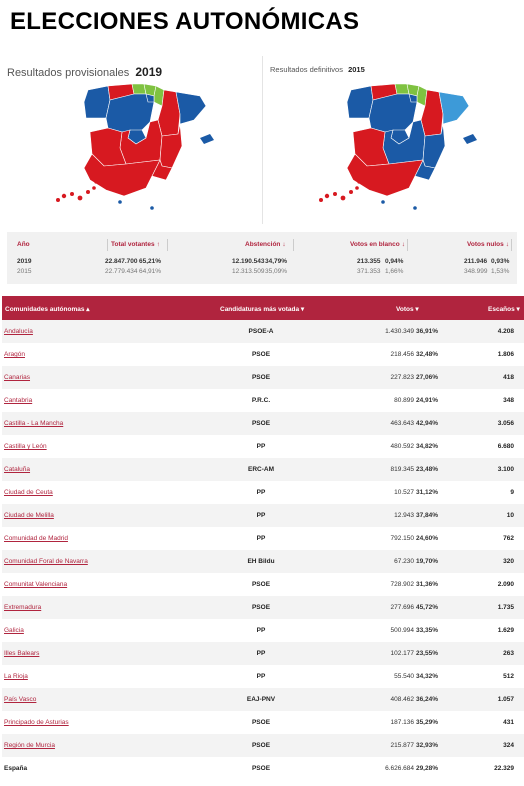 The height and width of the screenshot is (786, 524). I want to click on seats-value: 22.329, so click(504, 768).